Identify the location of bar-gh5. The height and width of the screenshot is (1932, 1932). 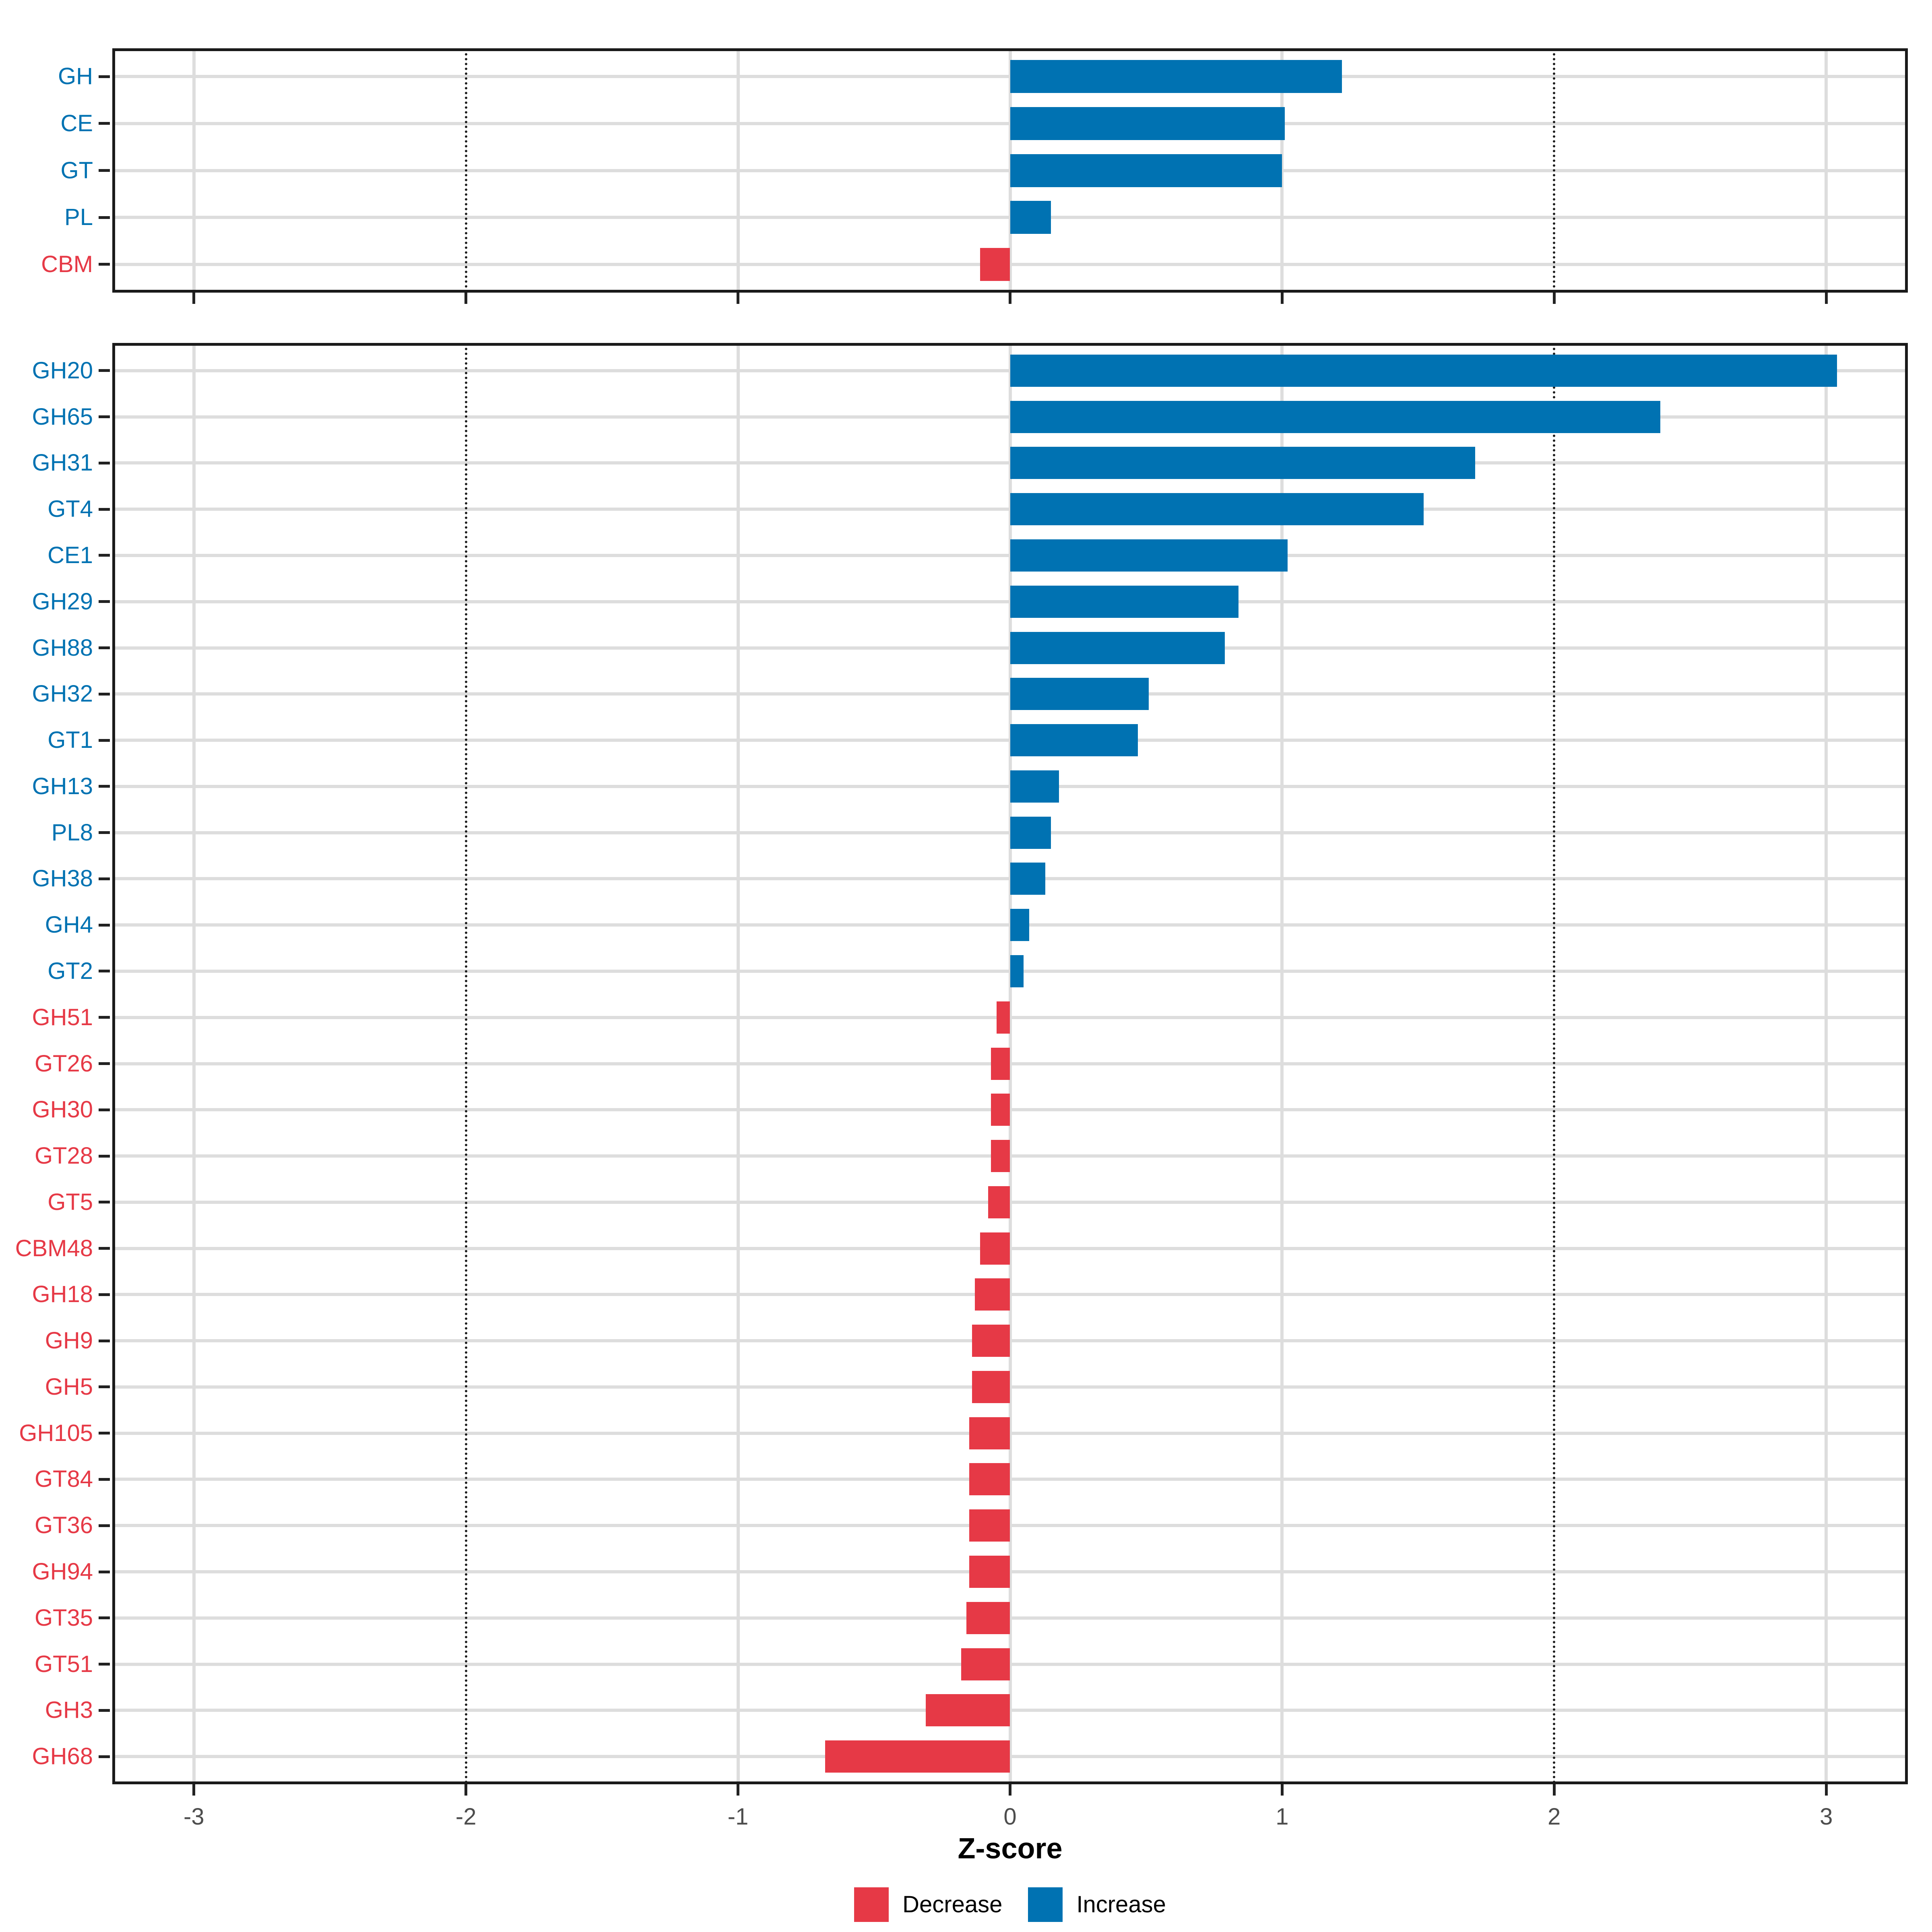
(991, 1387).